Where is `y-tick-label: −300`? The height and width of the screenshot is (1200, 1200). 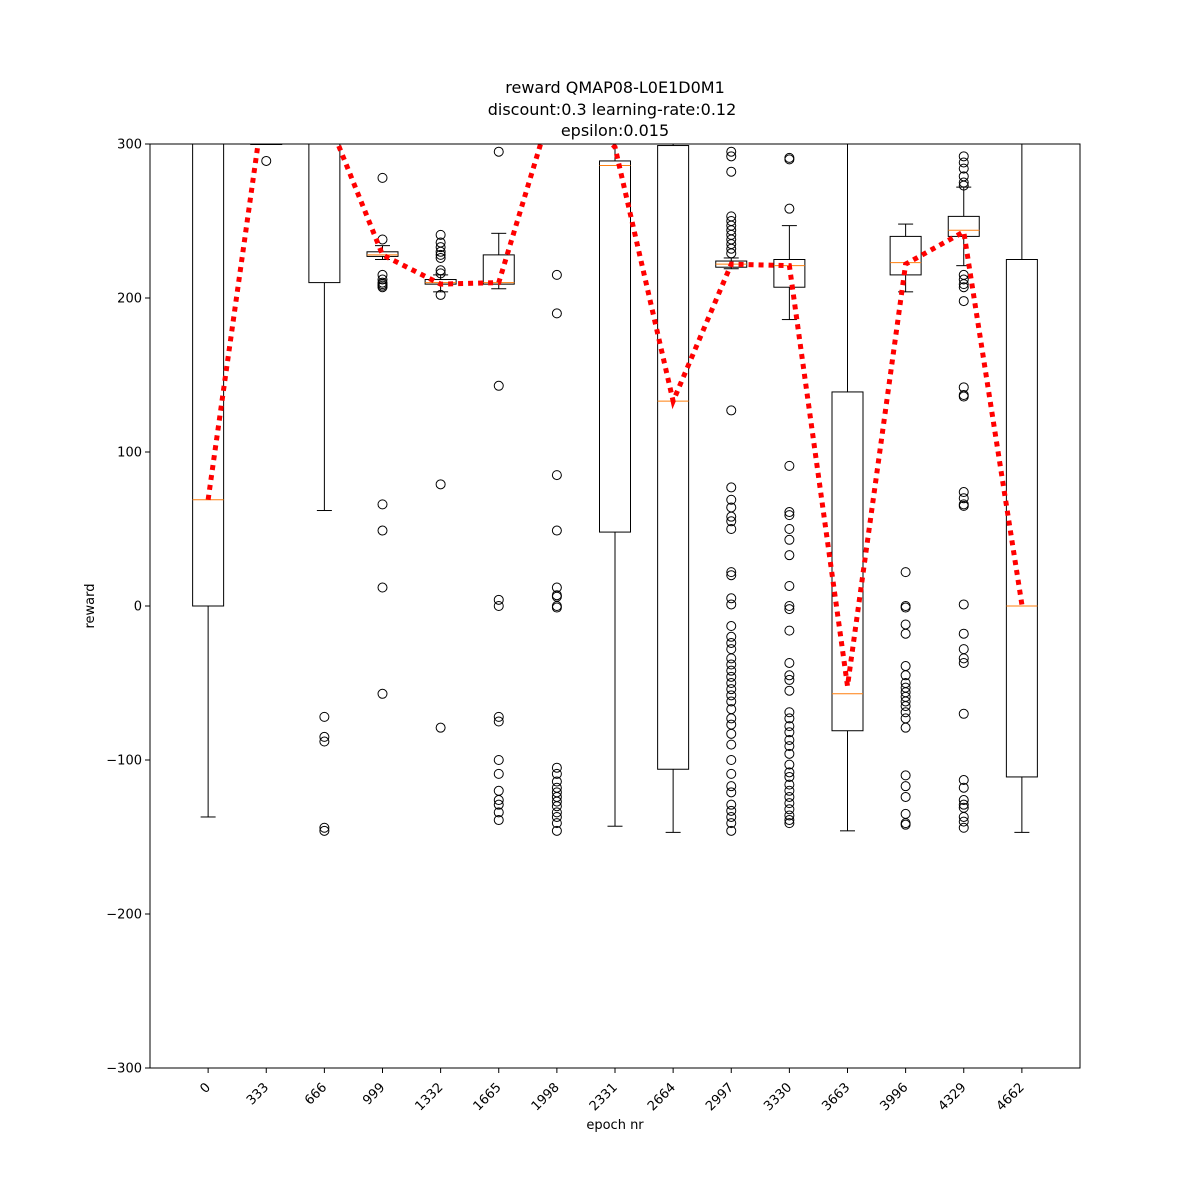 y-tick-label: −300 is located at coordinates (124, 1069).